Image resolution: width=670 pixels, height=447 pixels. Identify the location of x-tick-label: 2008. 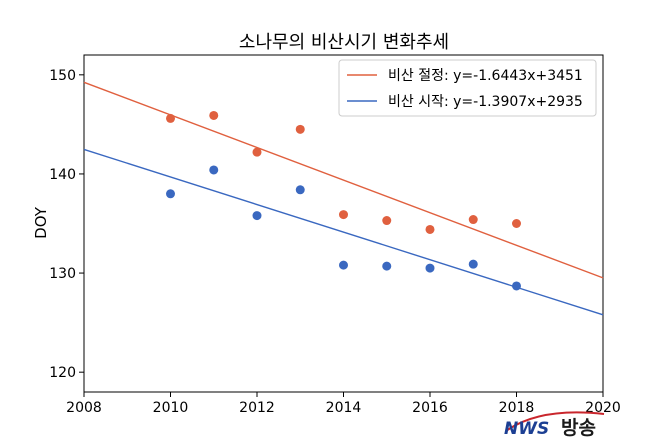
(84, 408).